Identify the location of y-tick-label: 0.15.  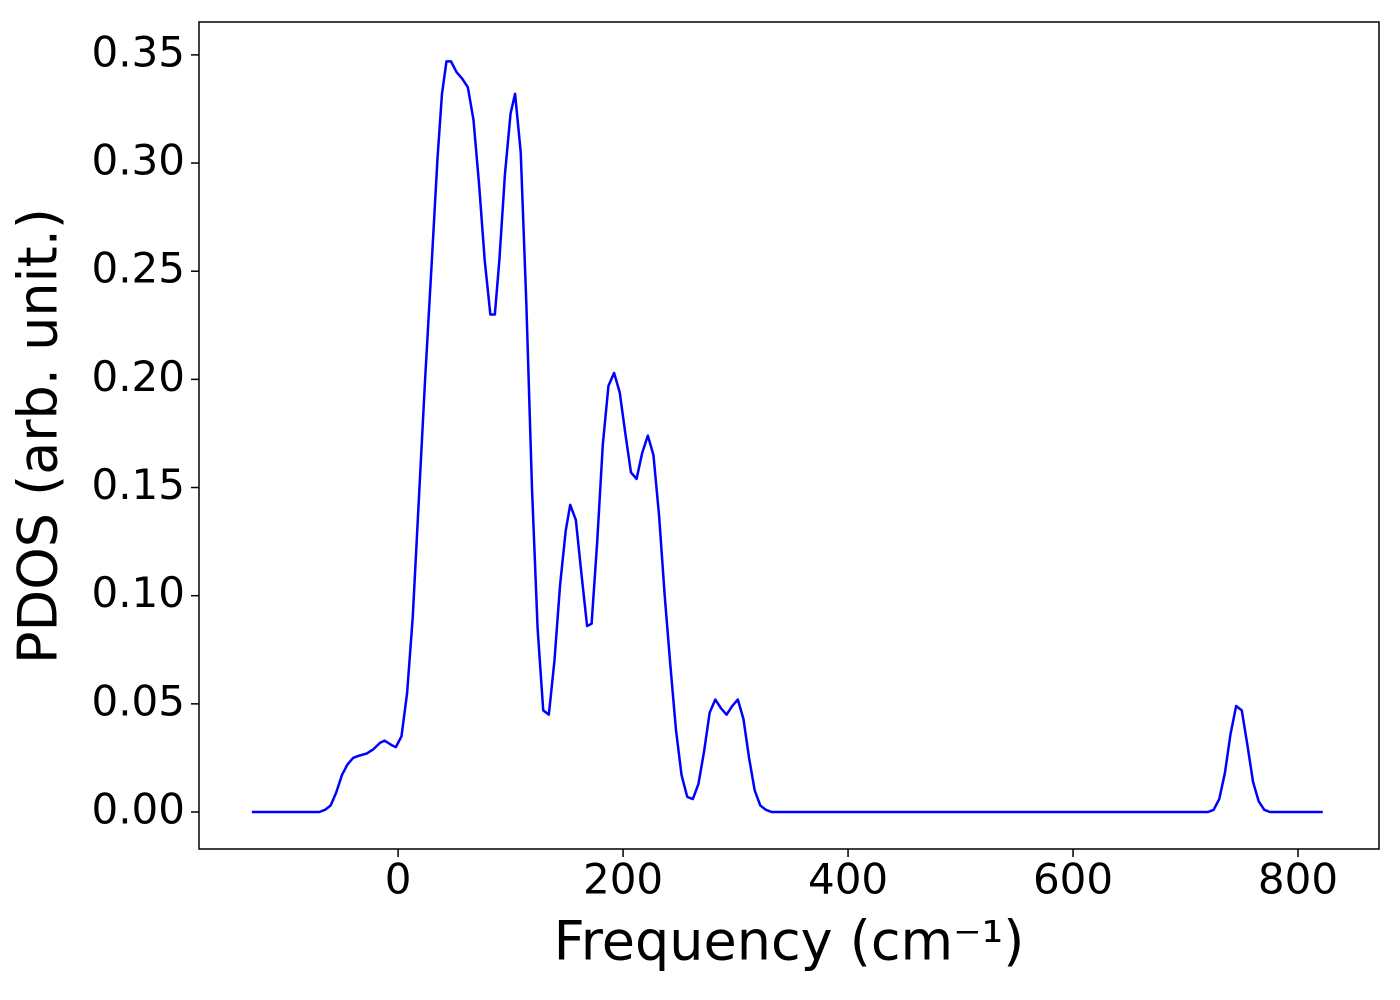
(138, 484).